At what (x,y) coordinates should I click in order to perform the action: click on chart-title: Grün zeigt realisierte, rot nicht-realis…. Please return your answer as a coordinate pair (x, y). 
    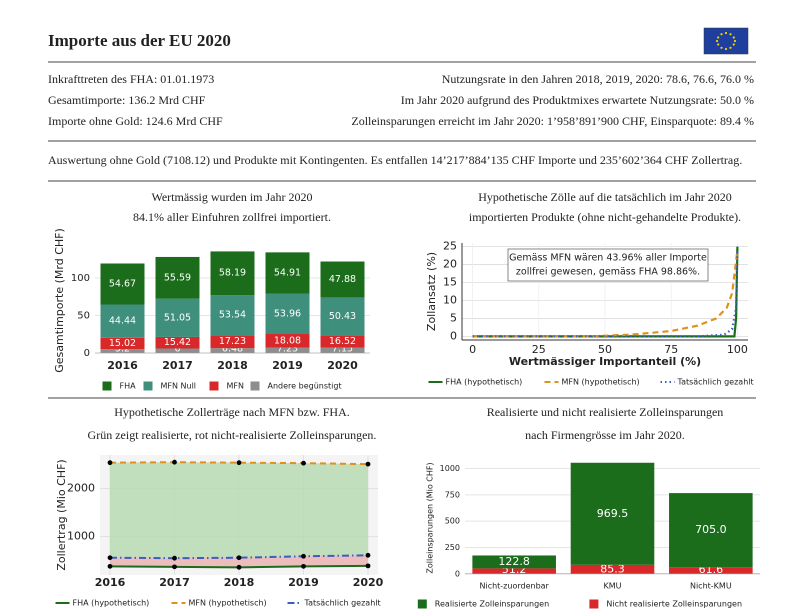
    Looking at the image, I should click on (232, 435).